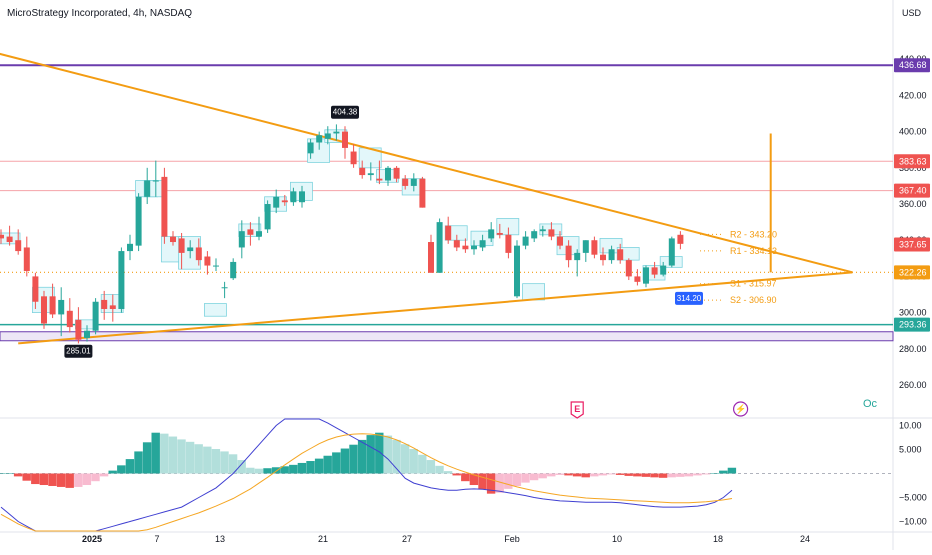 The width and height of the screenshot is (932, 555). What do you see at coordinates (220, 539) in the screenshot?
I see `x-tick-label: 13` at bounding box center [220, 539].